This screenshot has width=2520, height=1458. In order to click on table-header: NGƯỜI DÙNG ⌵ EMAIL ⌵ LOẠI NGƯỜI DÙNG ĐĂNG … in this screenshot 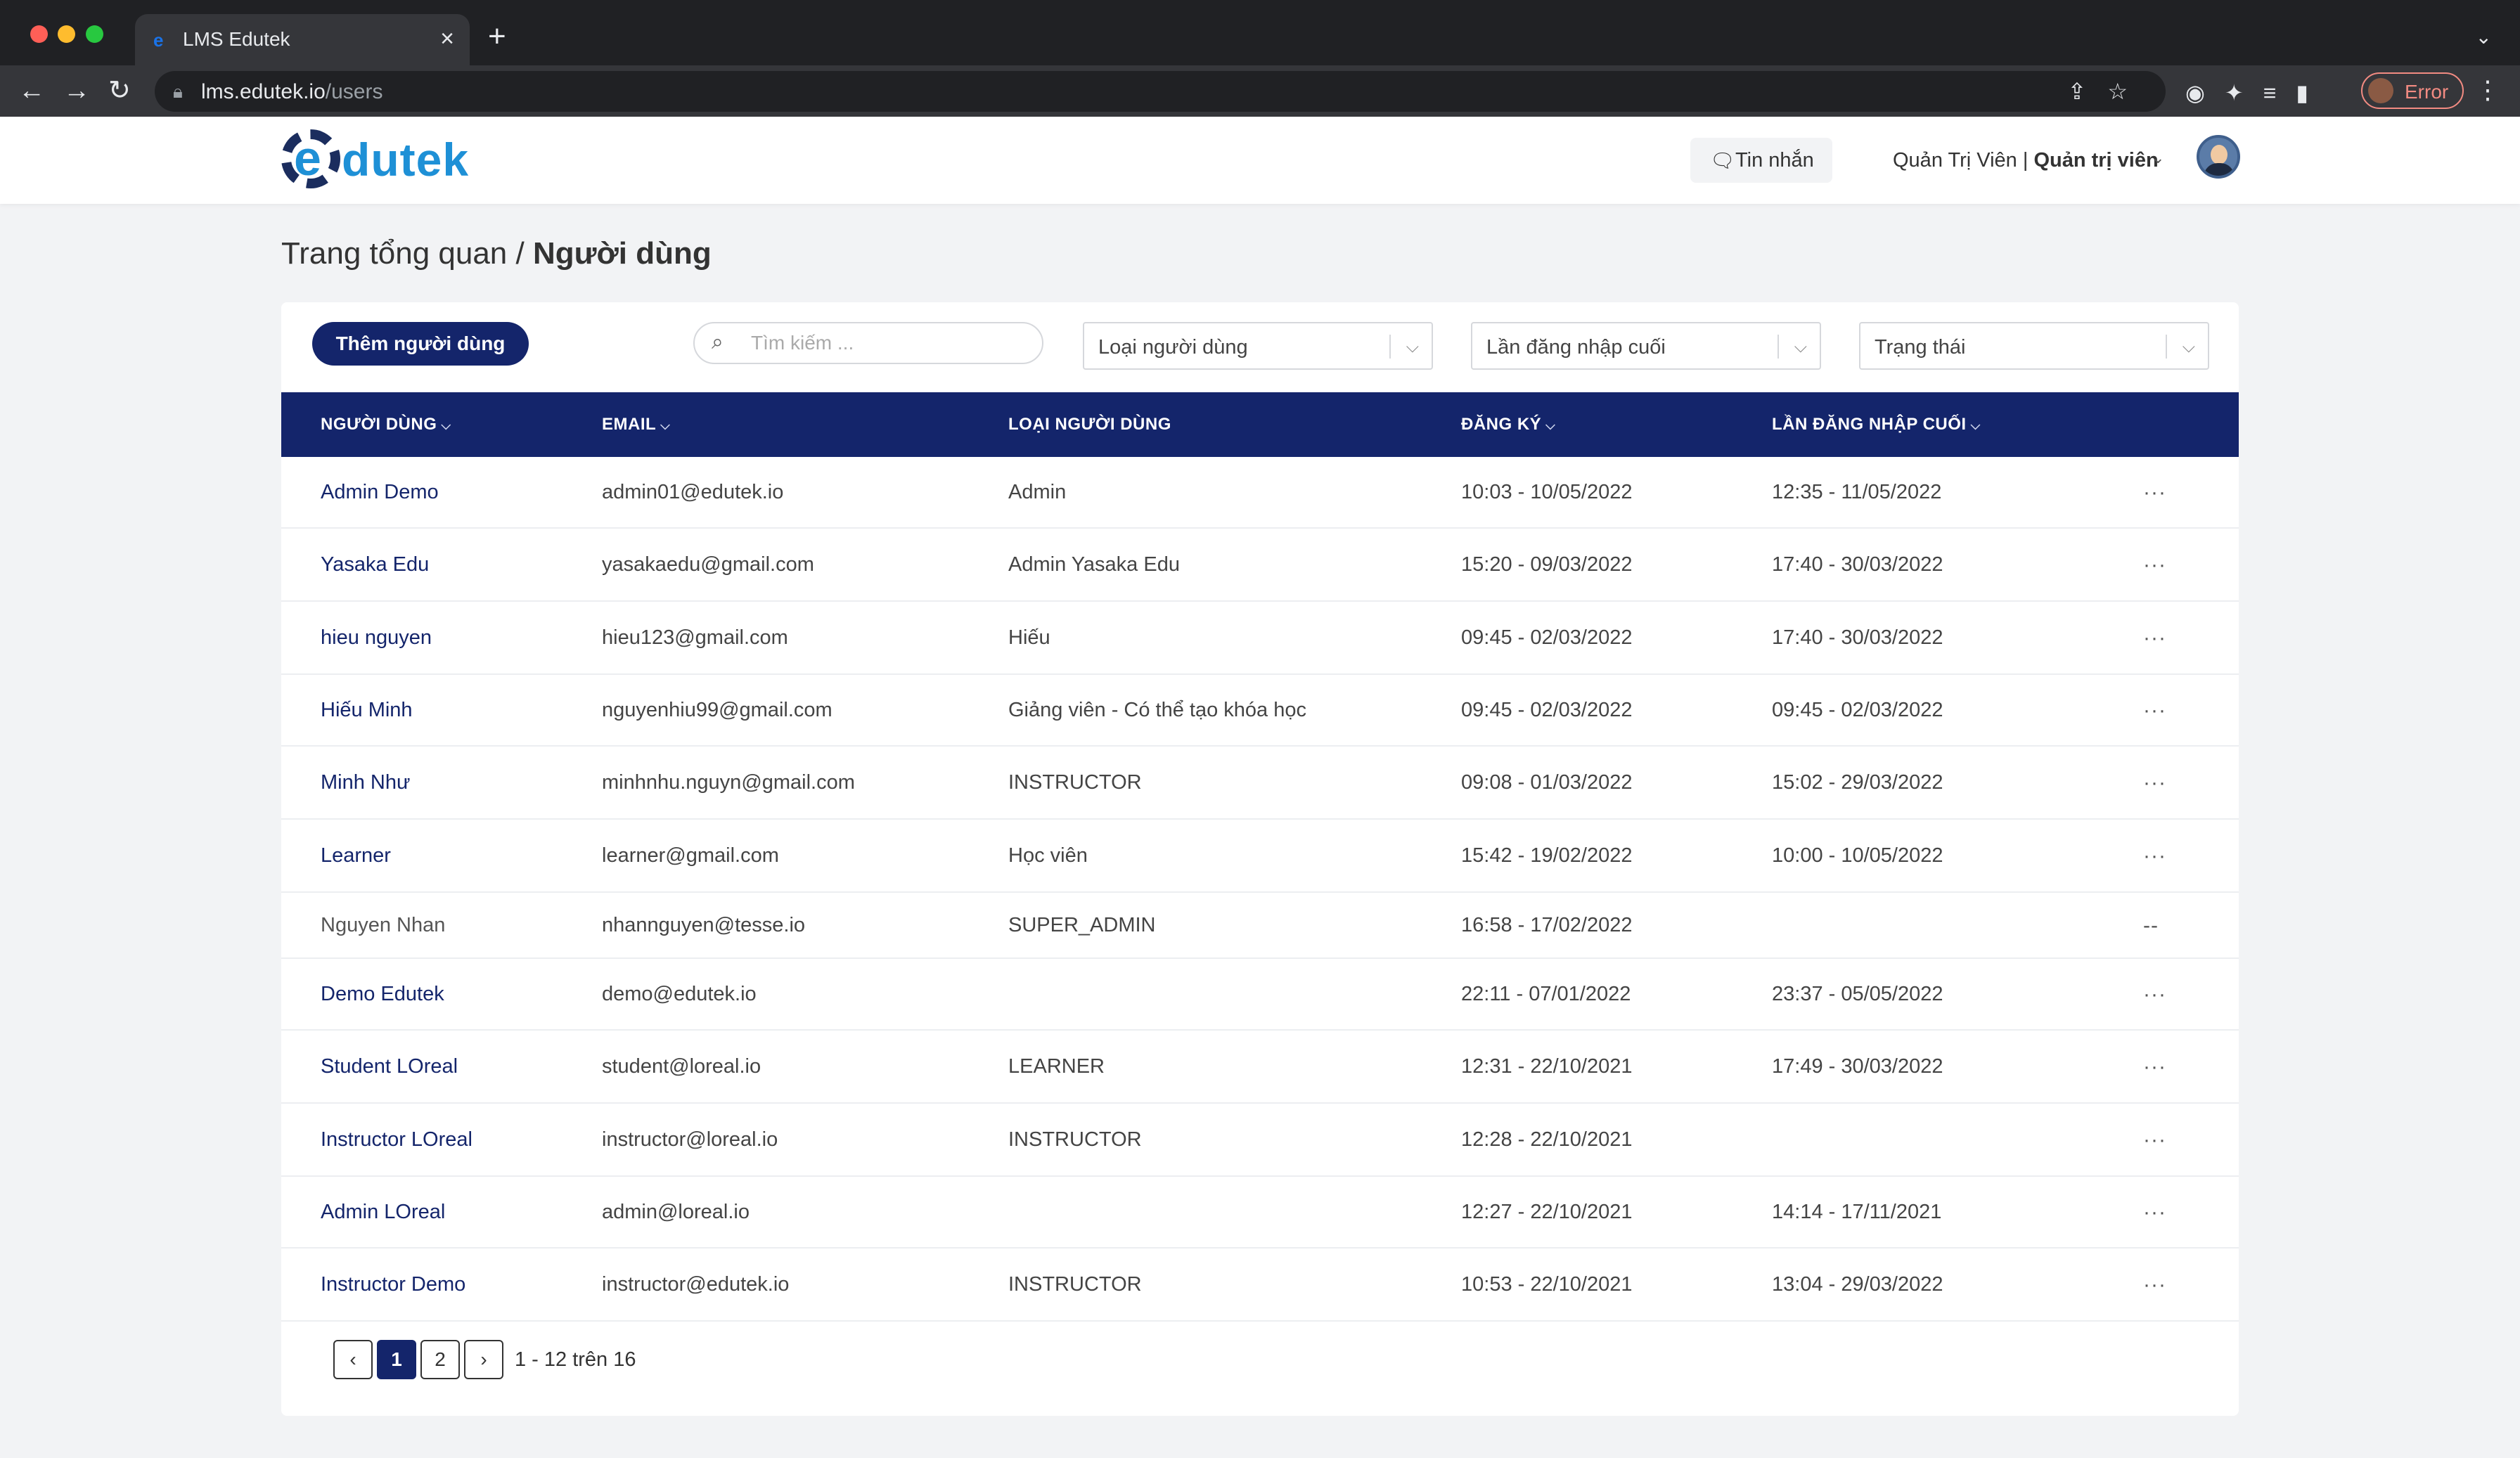, I will do `click(1260, 424)`.